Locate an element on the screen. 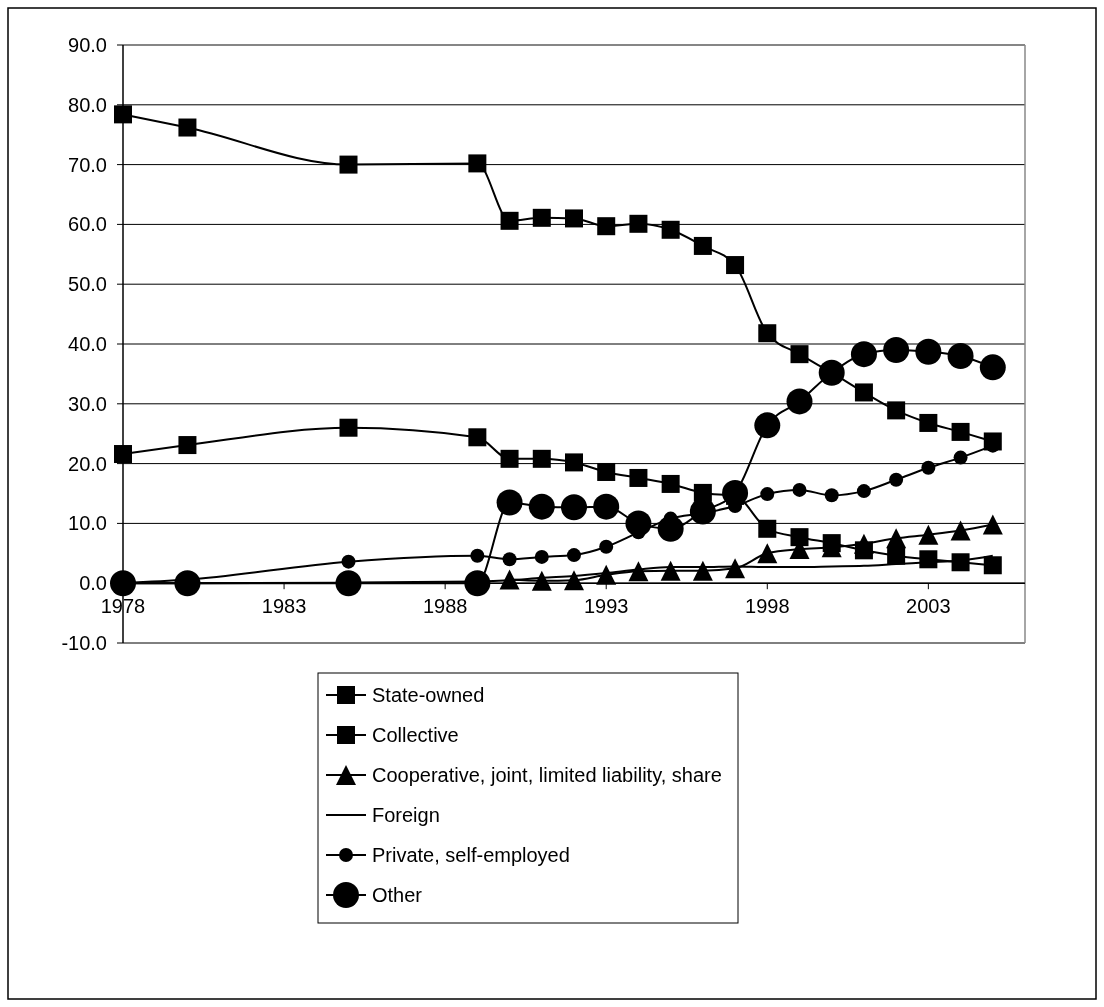 The width and height of the screenshot is (1104, 1007). y-tick-label: 50.0 is located at coordinates (87, 284).